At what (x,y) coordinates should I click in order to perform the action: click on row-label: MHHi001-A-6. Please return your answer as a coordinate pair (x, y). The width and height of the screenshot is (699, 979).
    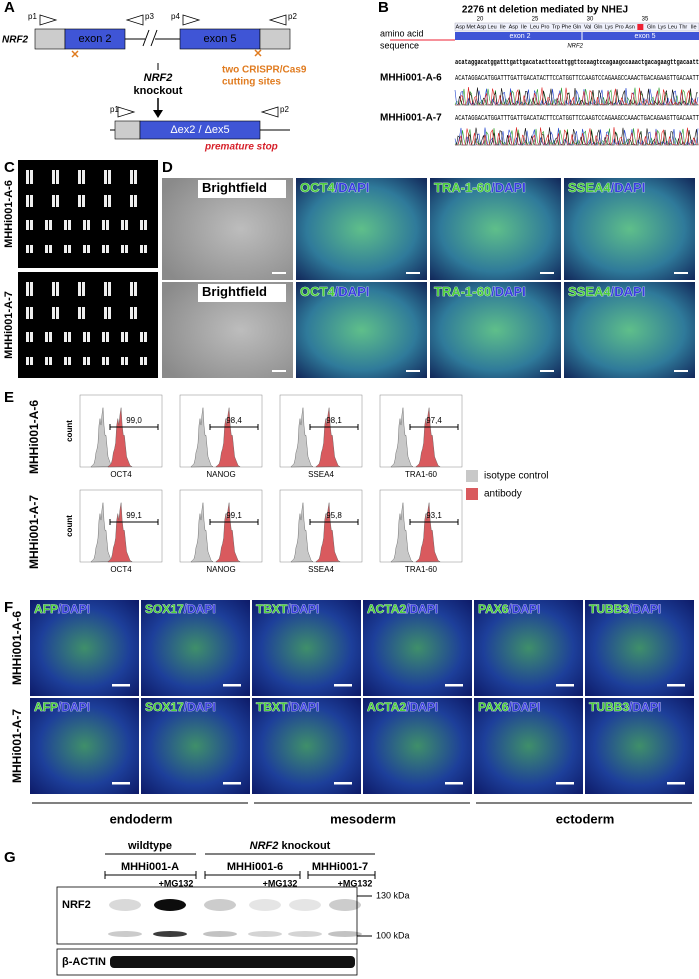
    Looking at the image, I should click on (17, 648).